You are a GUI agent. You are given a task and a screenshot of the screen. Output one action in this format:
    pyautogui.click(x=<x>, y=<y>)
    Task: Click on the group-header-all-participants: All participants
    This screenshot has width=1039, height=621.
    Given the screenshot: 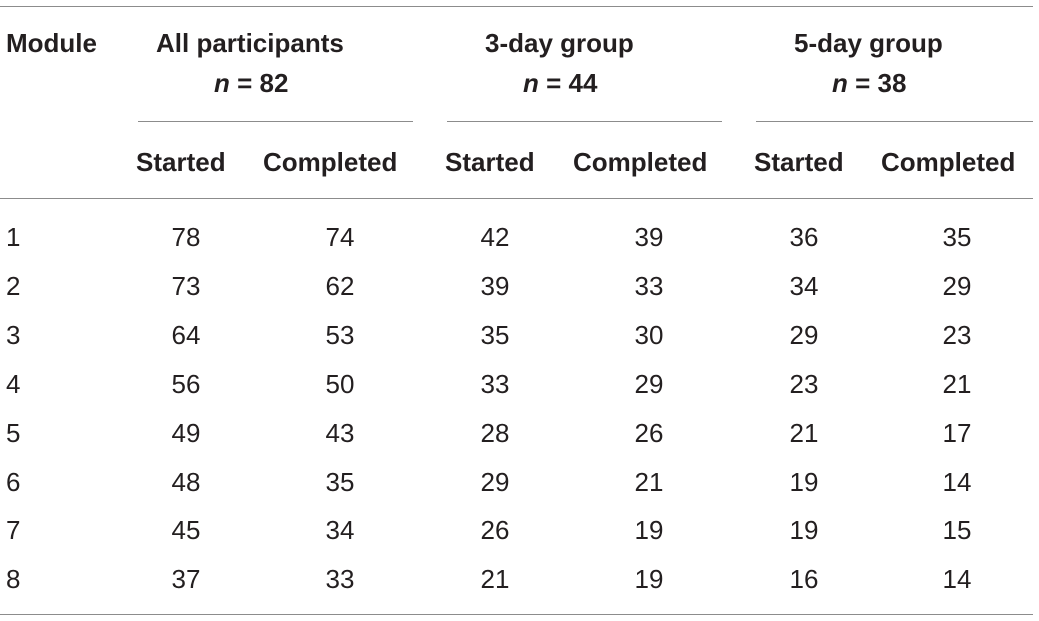 What is the action you would take?
    pyautogui.click(x=250, y=43)
    